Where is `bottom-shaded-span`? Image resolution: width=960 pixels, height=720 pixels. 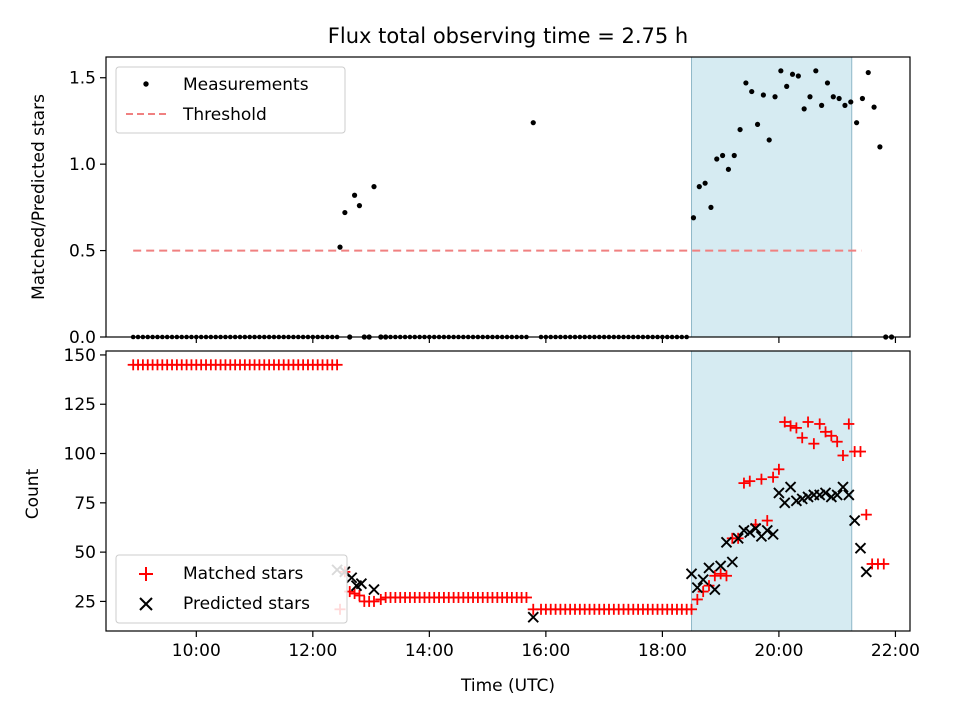 bottom-shaded-span is located at coordinates (772, 491).